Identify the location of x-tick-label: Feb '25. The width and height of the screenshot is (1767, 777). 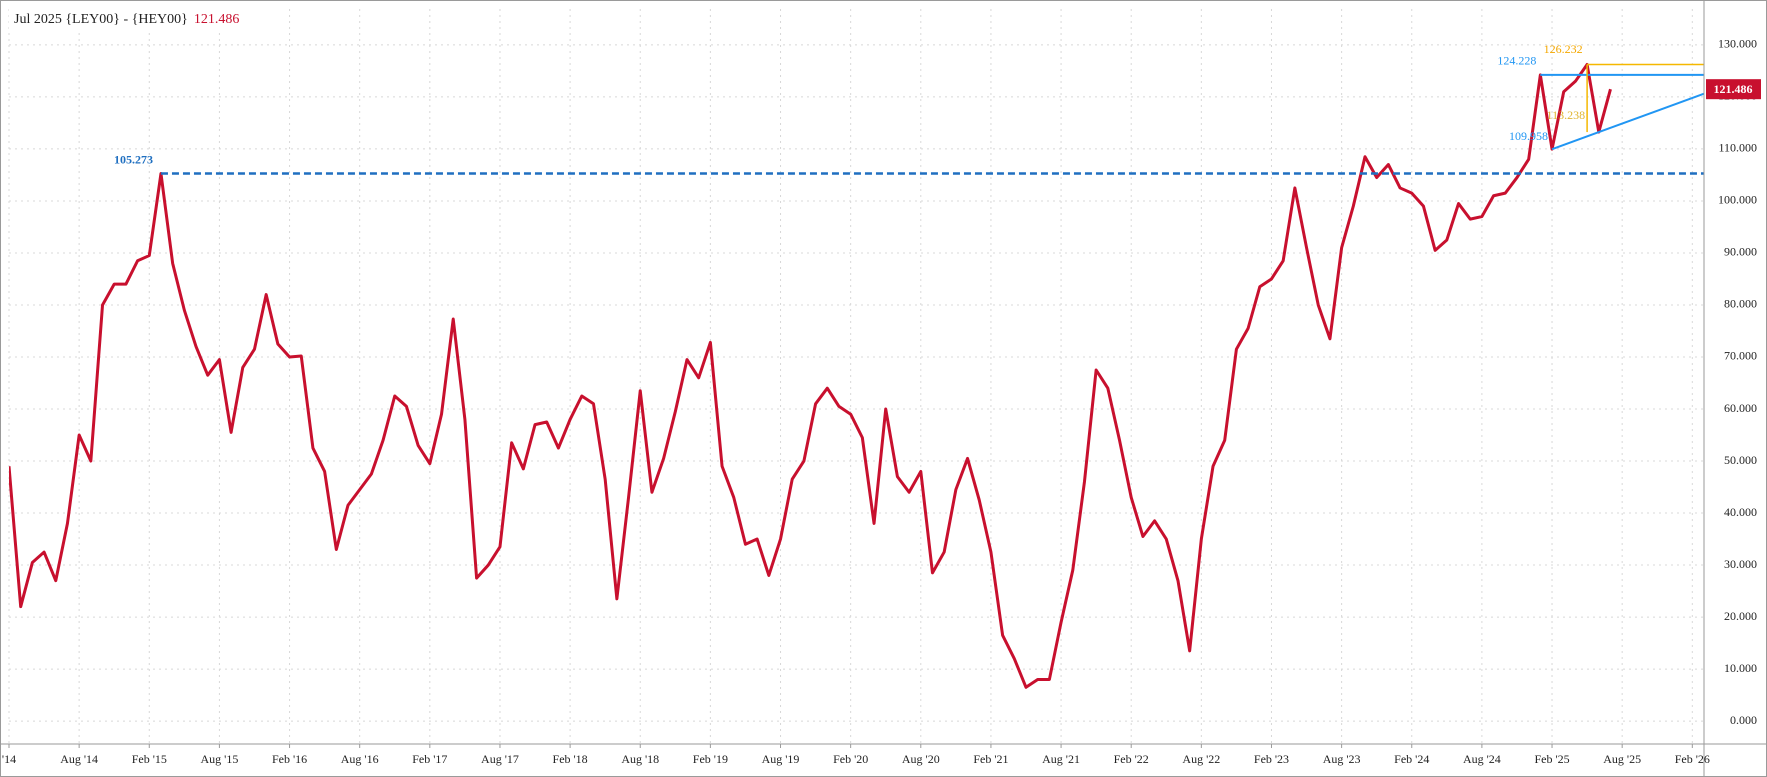
(1551, 759).